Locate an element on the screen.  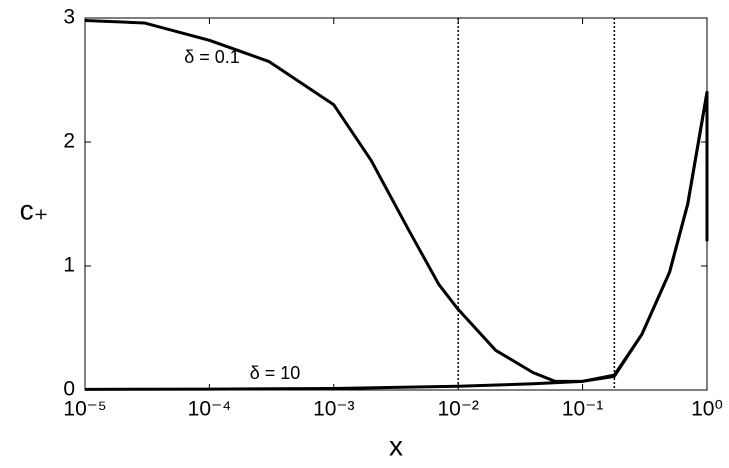
x-axis-label: x is located at coordinates (396, 445).